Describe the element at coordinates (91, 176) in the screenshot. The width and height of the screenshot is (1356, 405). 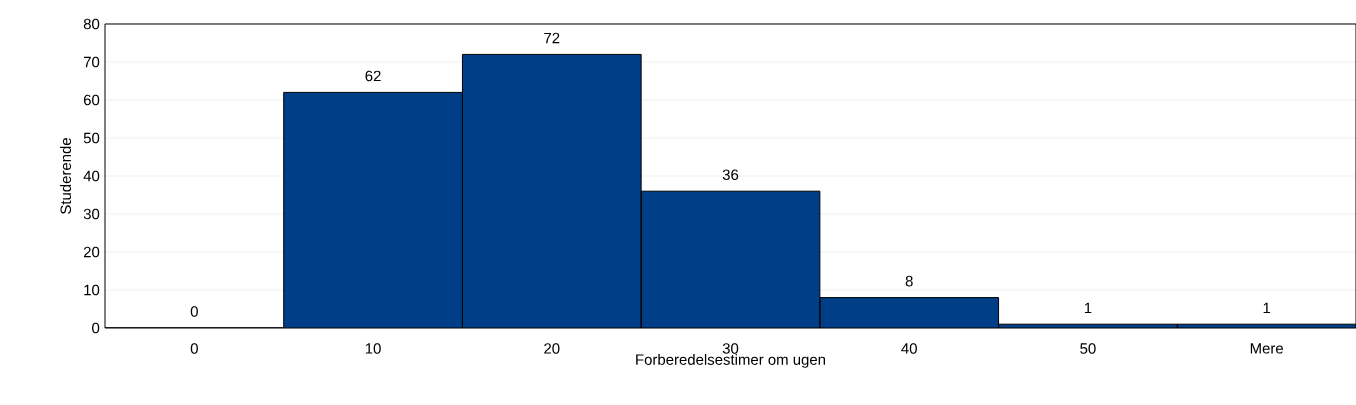
I see `y-tick-label: 40` at that location.